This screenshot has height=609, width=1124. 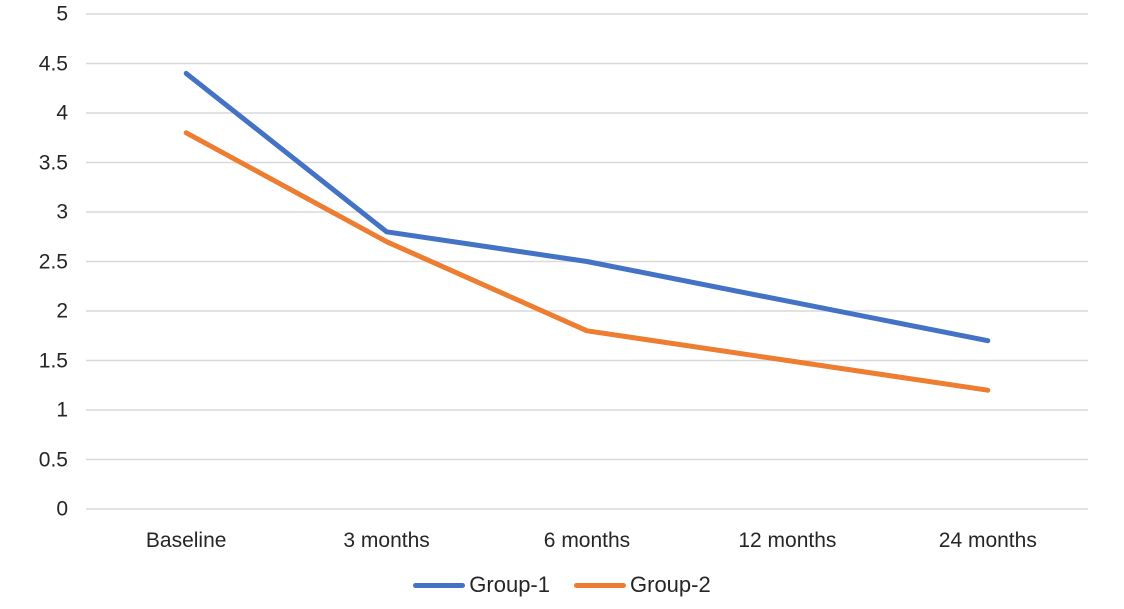 What do you see at coordinates (53, 162) in the screenshot?
I see `y-tick-label: 3.5` at bounding box center [53, 162].